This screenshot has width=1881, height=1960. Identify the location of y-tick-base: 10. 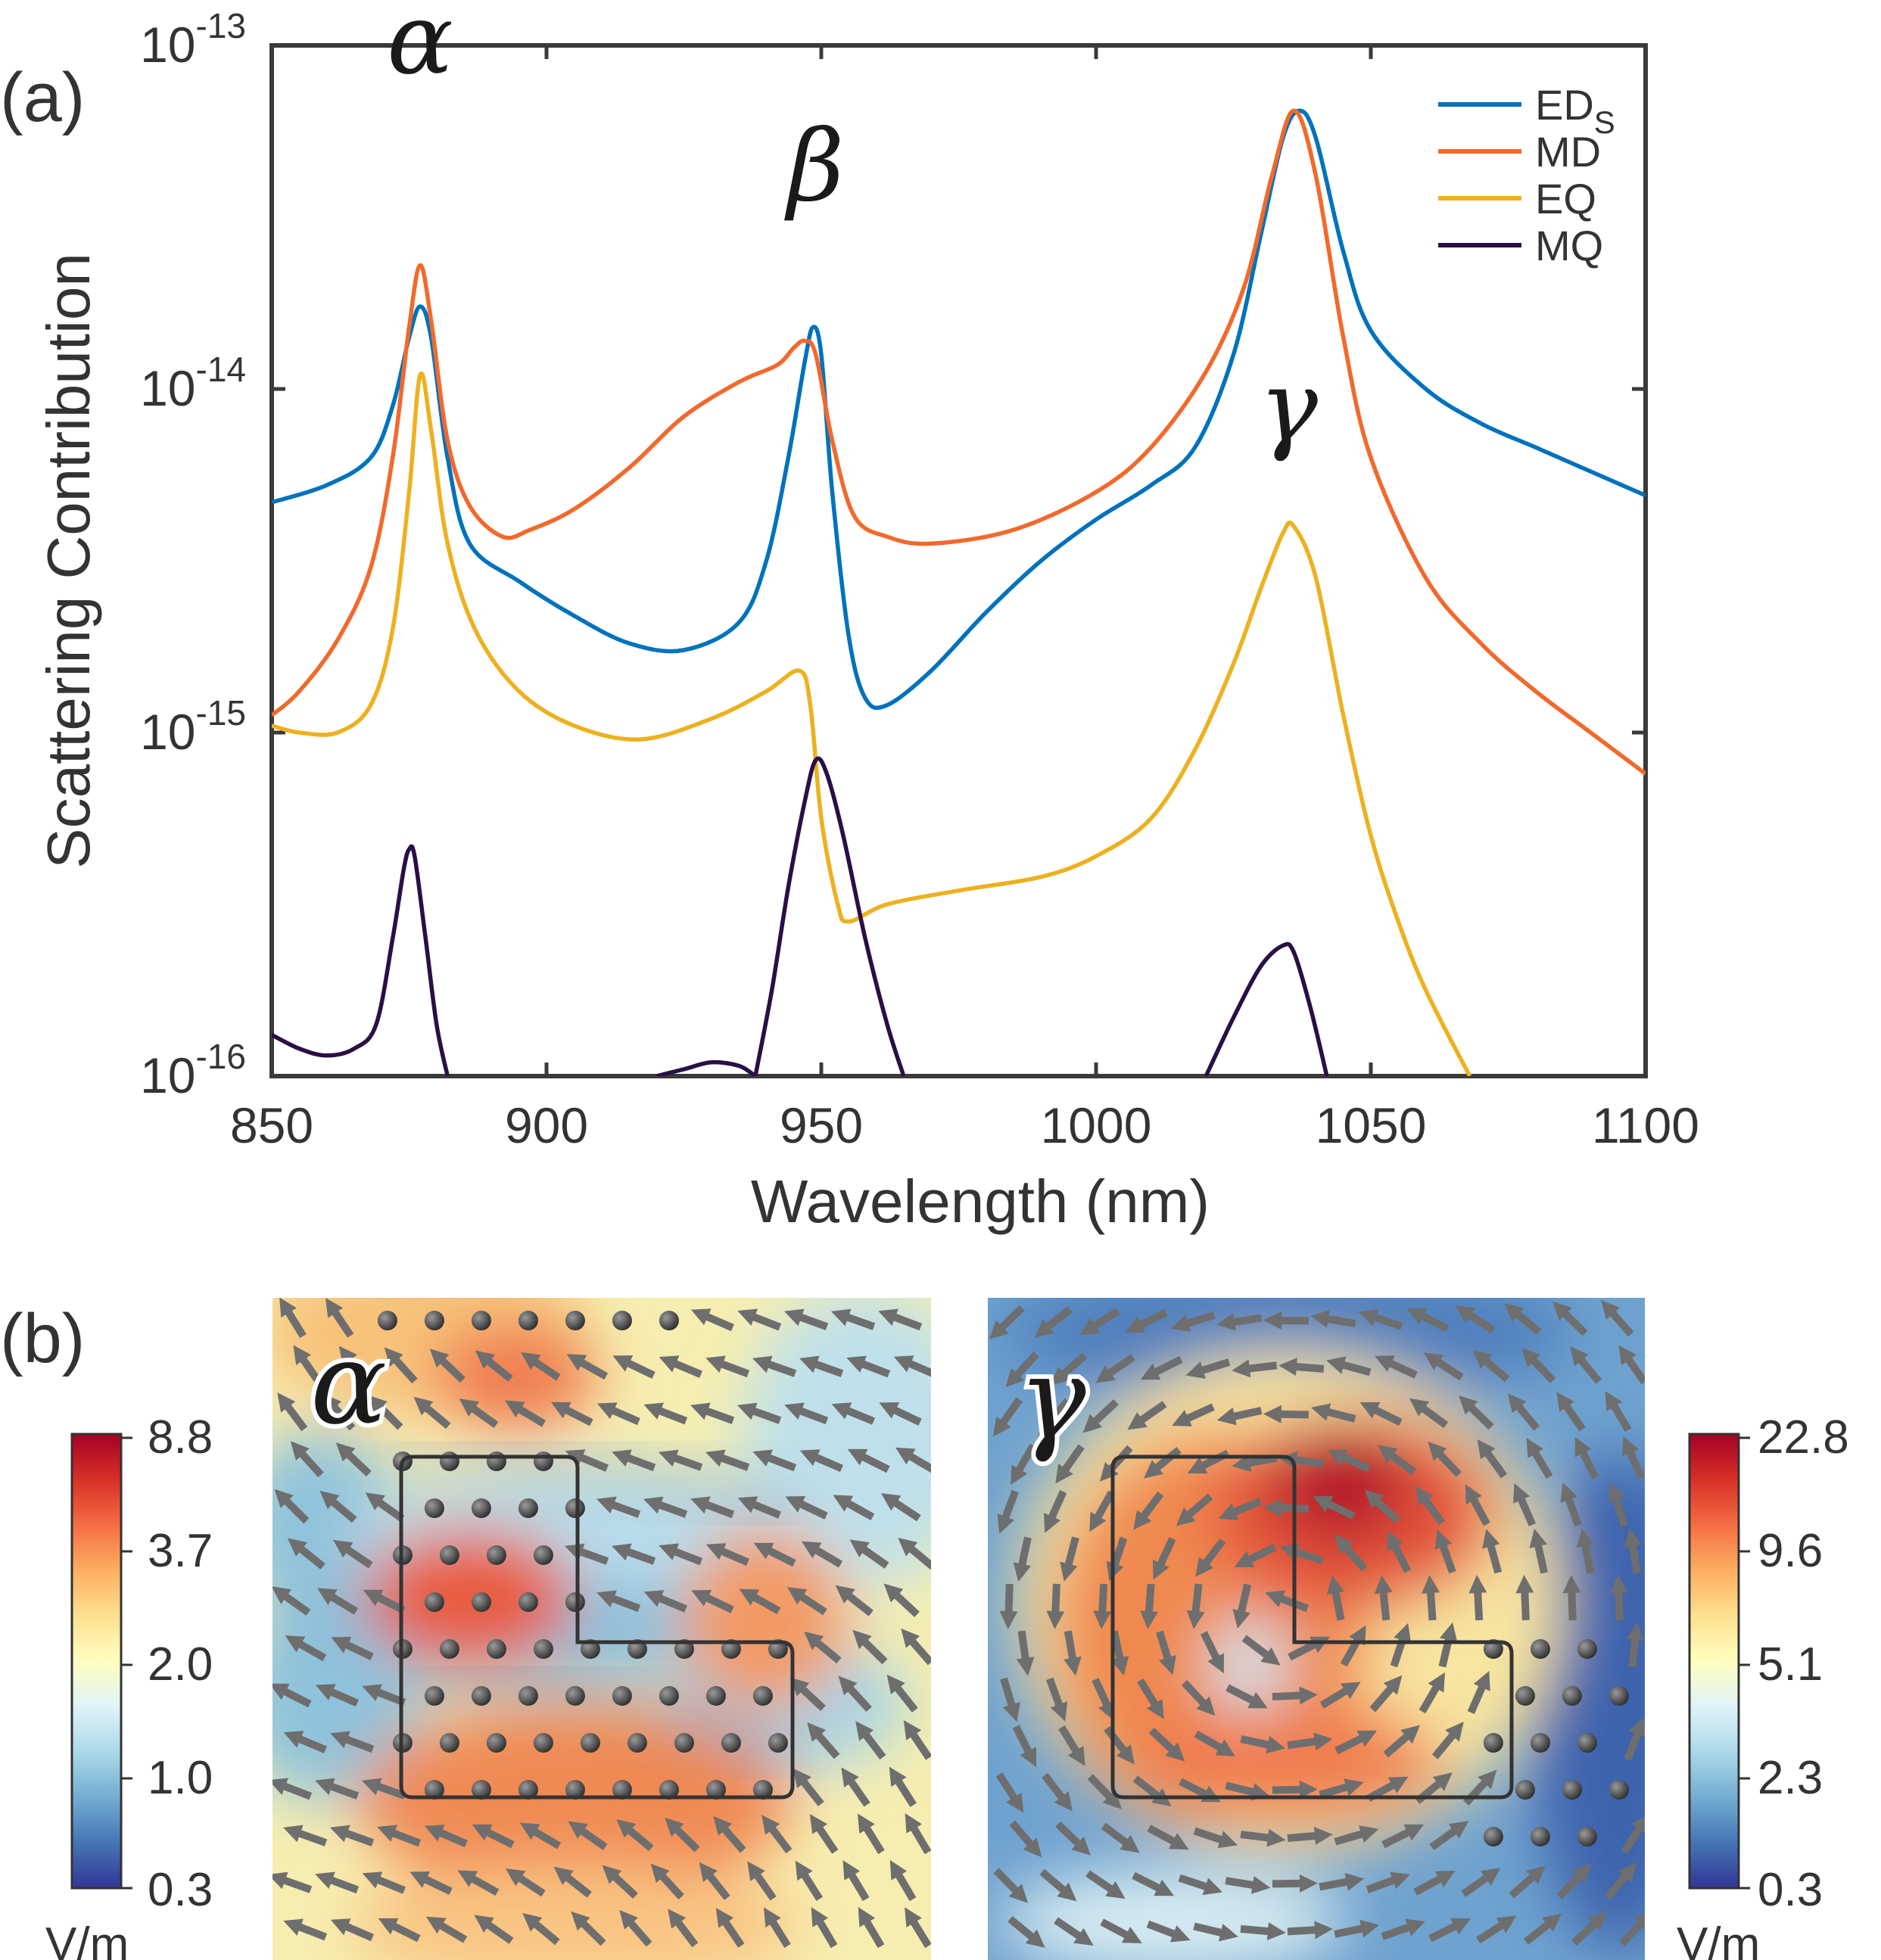
(167, 1075).